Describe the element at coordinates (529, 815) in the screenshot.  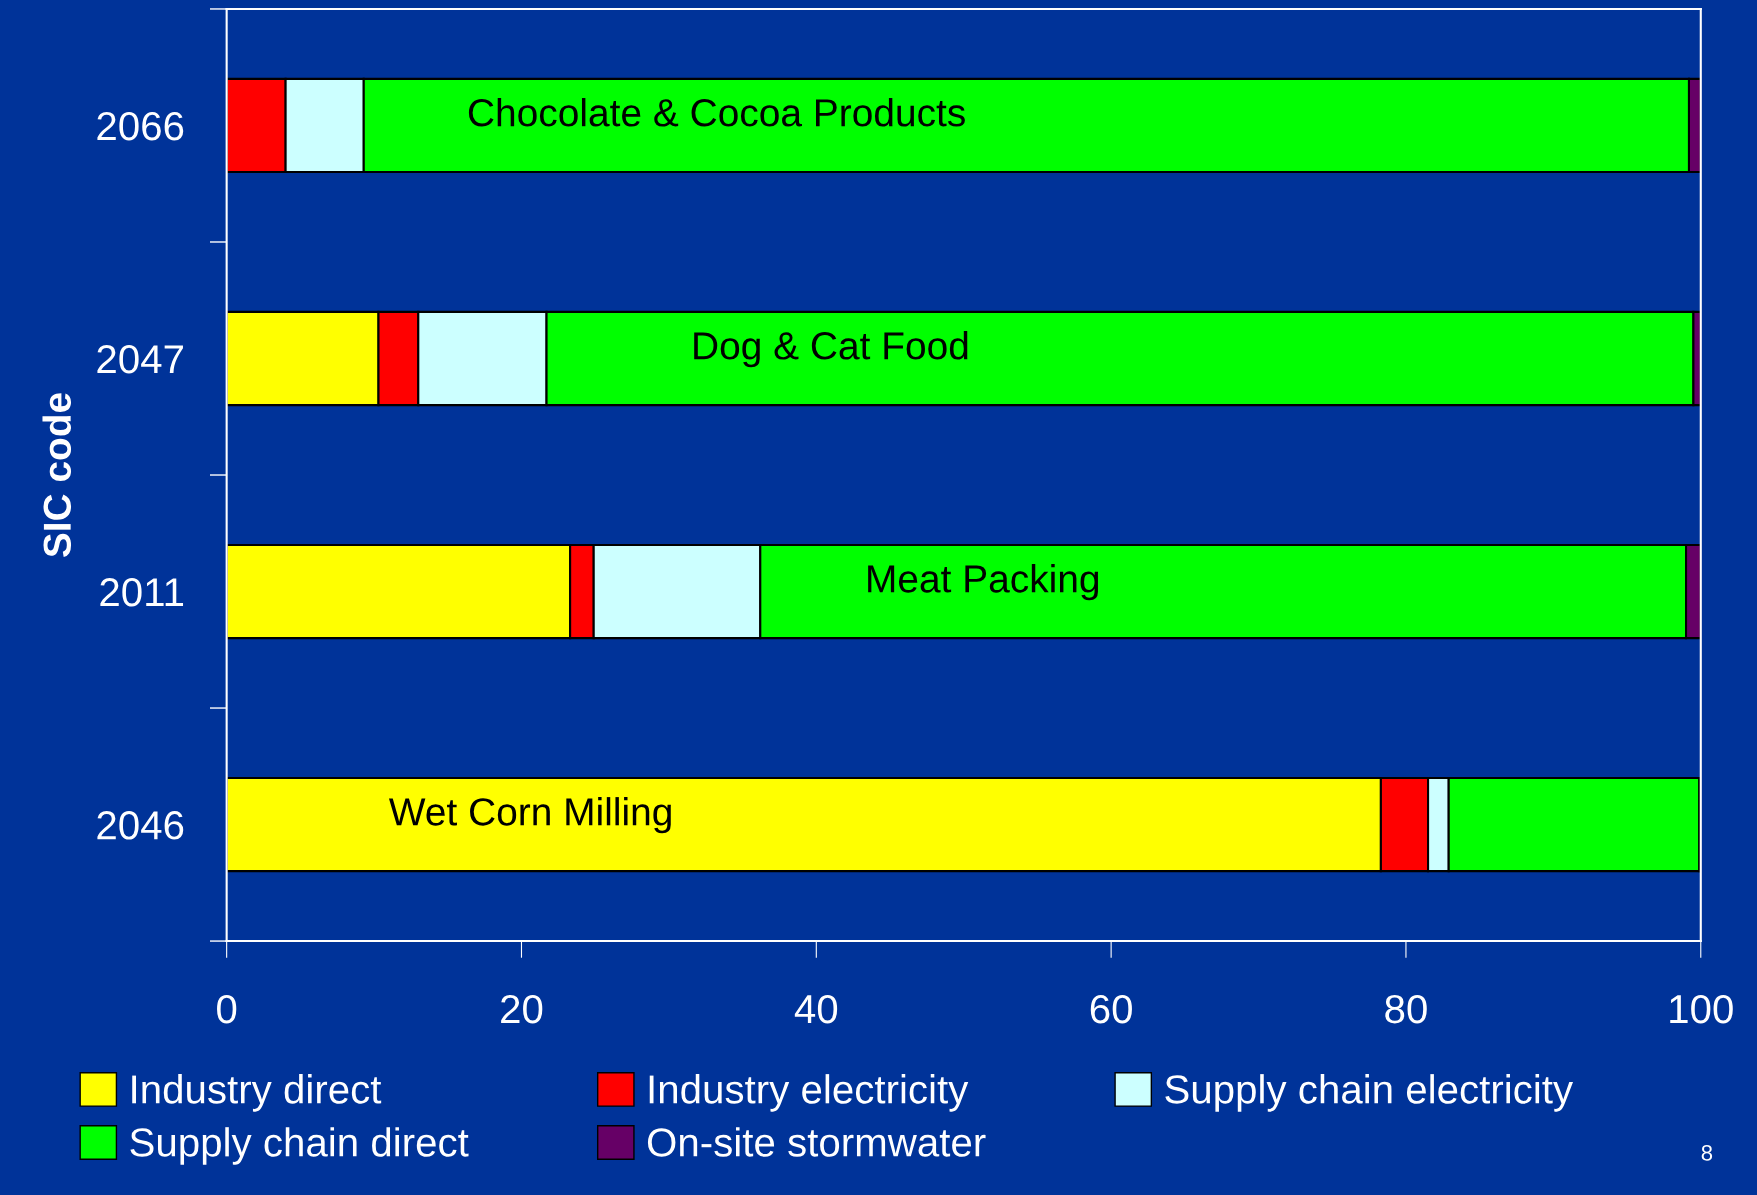
I see `annotation: Wet Corn Milling` at that location.